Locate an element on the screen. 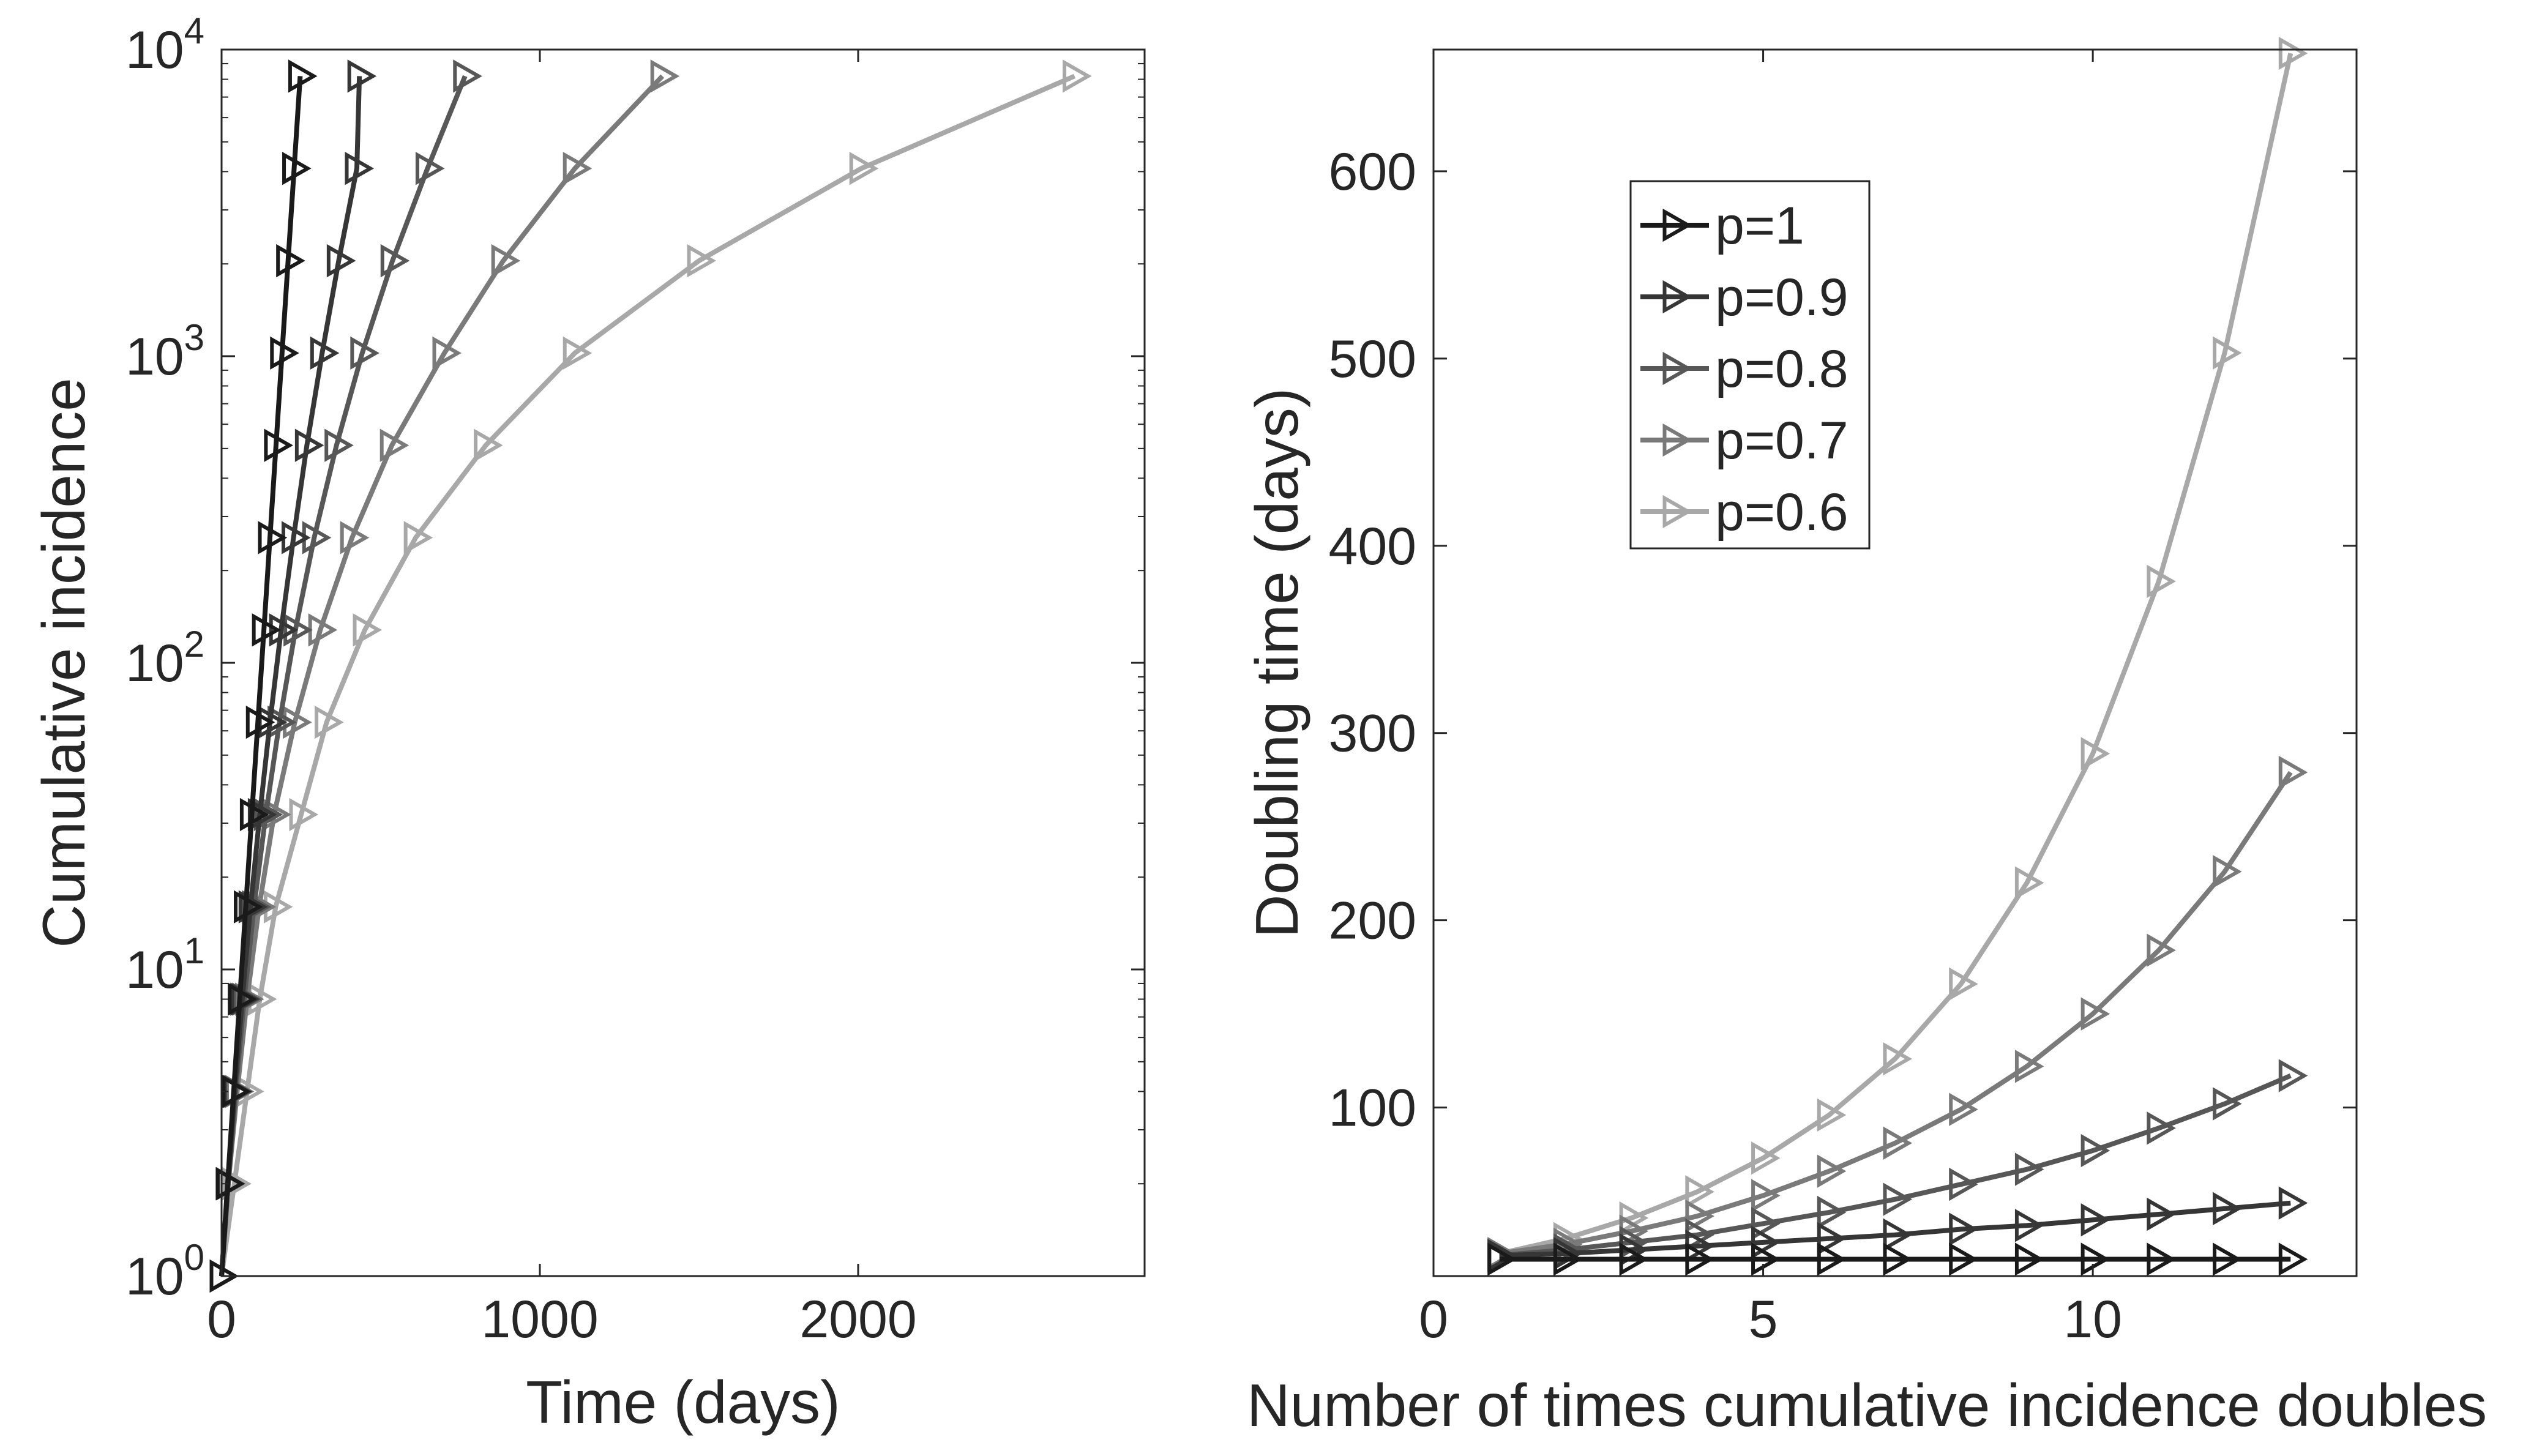  right-y-tick-label: 400 is located at coordinates (1373, 546).